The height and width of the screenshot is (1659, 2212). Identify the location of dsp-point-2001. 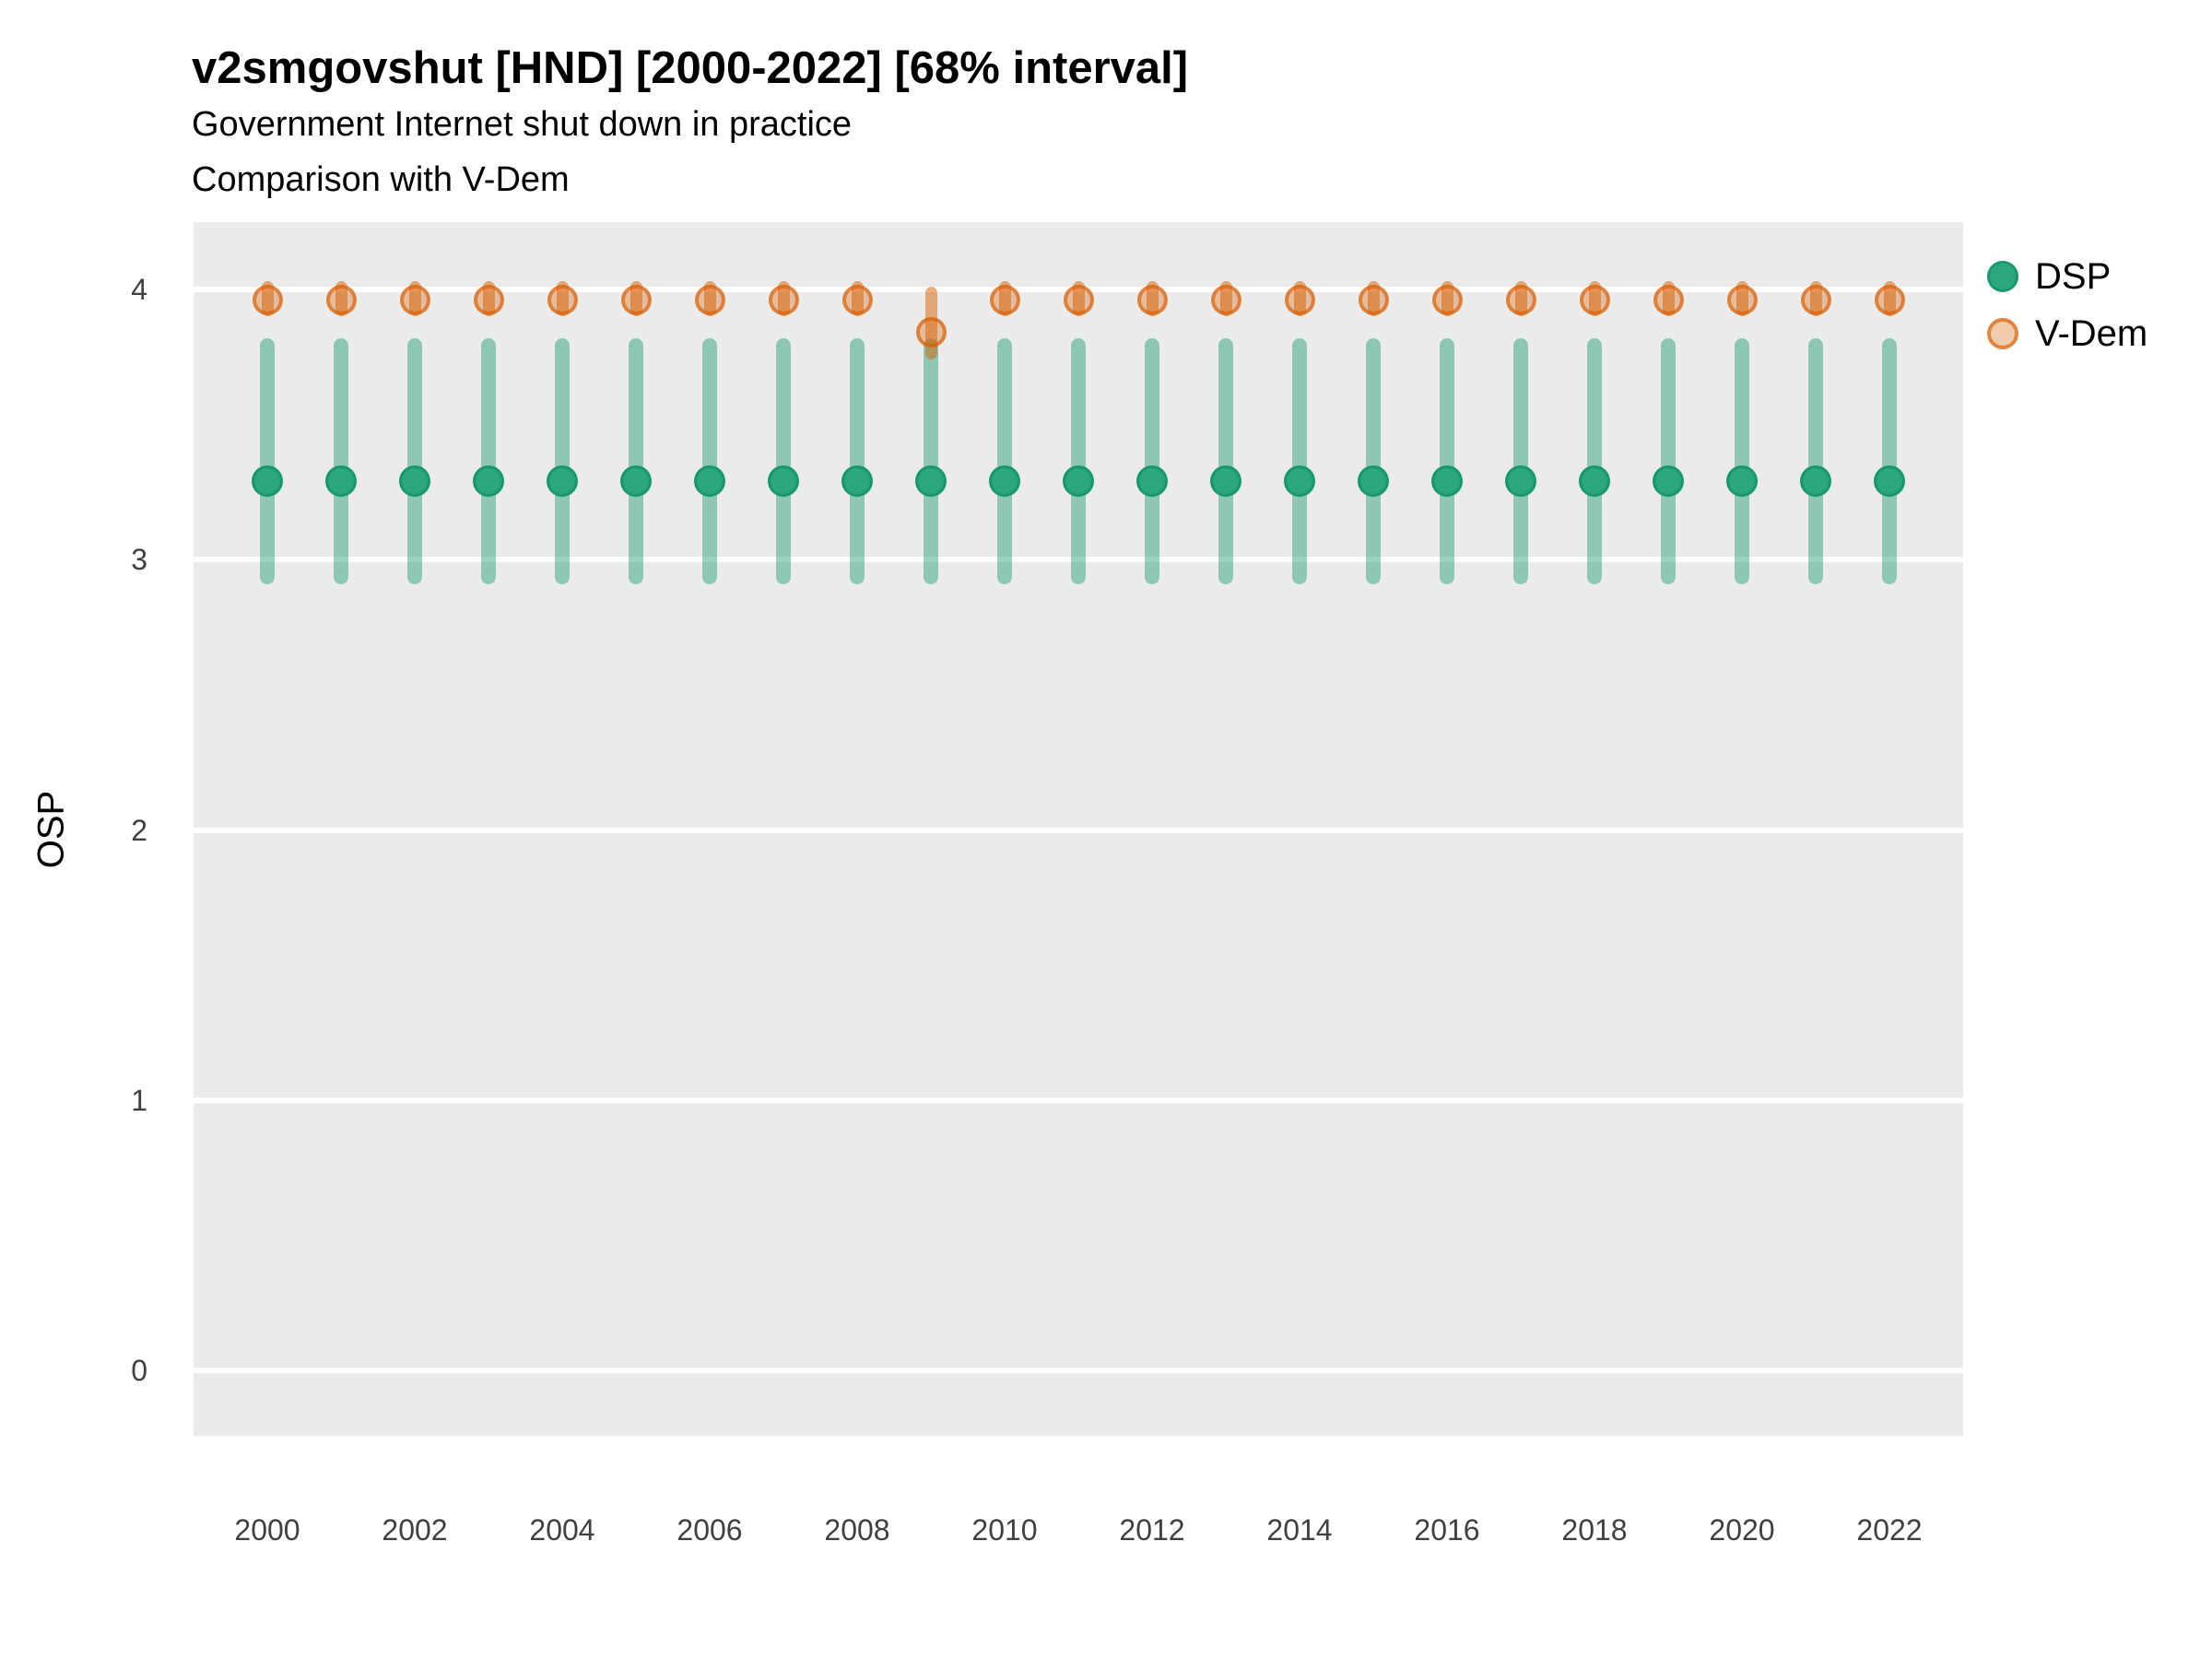
(341, 481).